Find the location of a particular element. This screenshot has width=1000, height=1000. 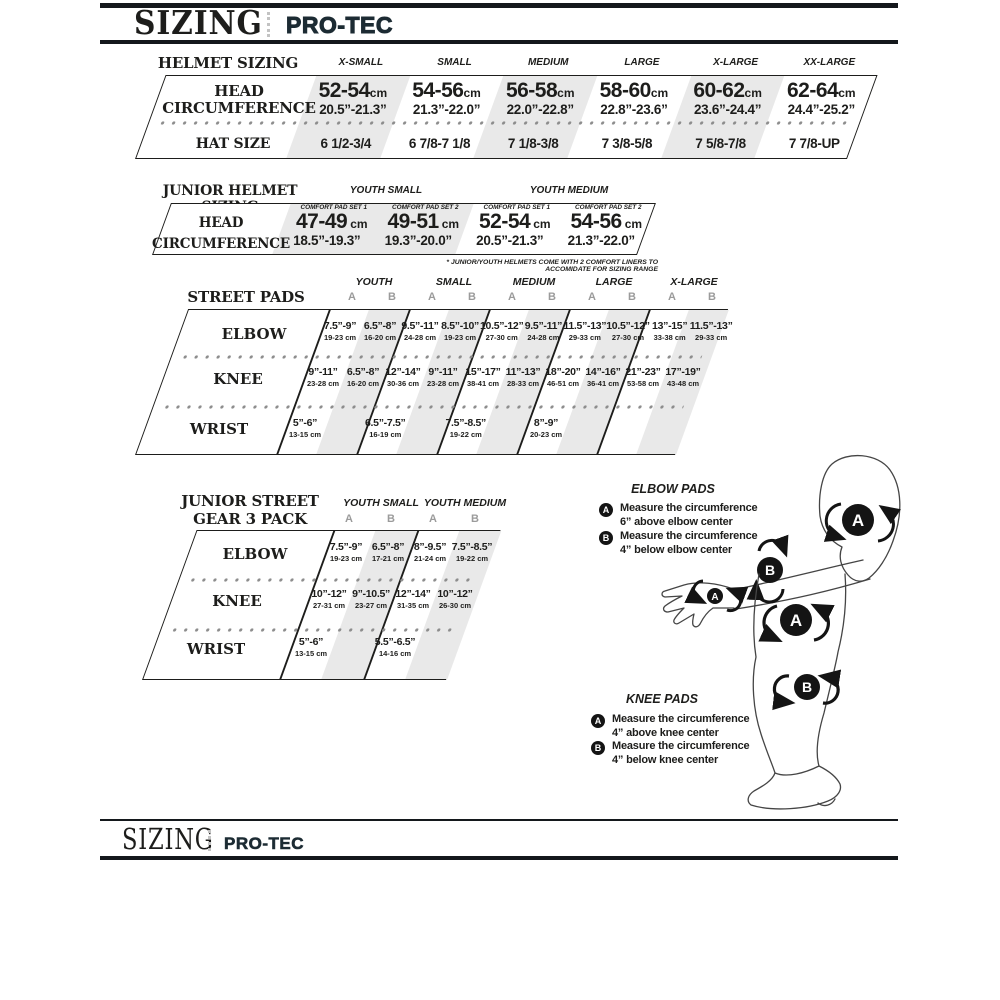

footer-brand-logo: PRO-TEC is located at coordinates (264, 844).